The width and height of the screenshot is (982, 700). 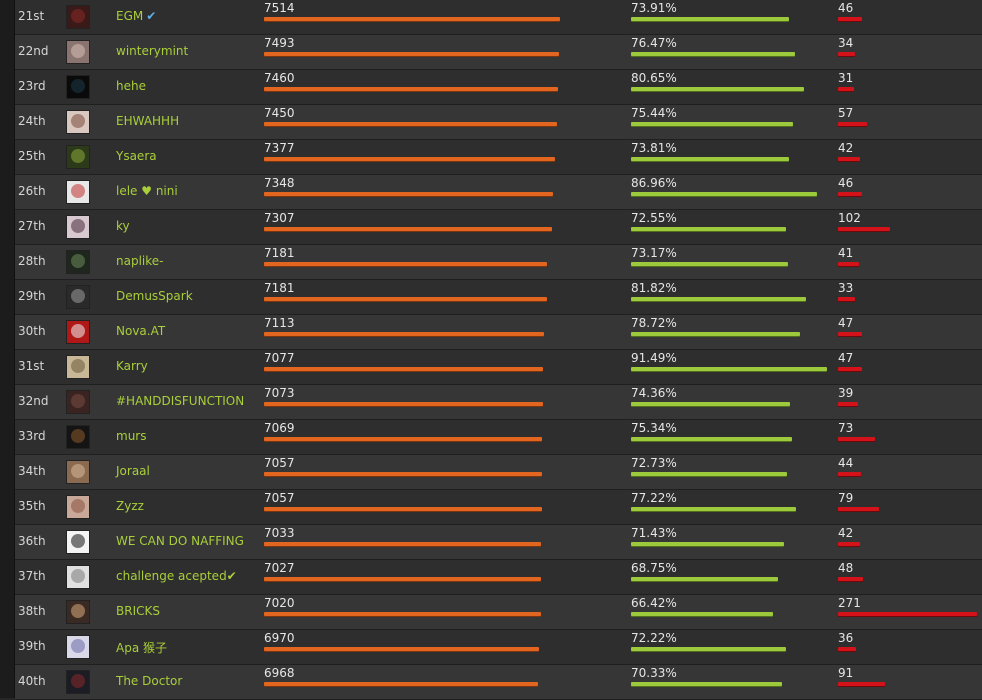 I want to click on player-name-link: hehe, so click(x=131, y=86).